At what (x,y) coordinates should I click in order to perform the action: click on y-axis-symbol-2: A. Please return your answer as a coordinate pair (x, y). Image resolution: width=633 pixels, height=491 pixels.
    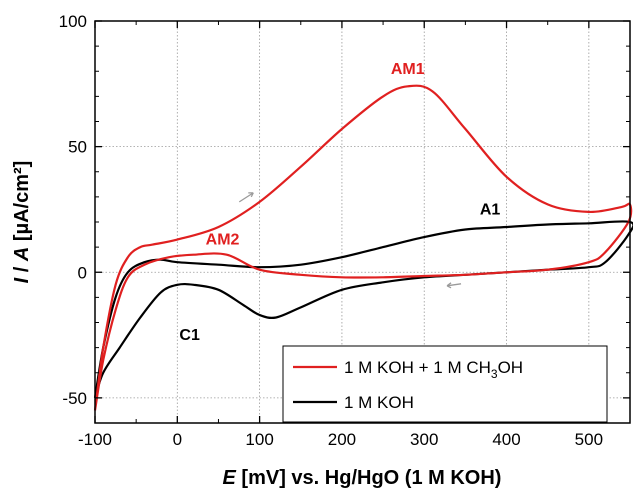
    Looking at the image, I should click on (22, 254).